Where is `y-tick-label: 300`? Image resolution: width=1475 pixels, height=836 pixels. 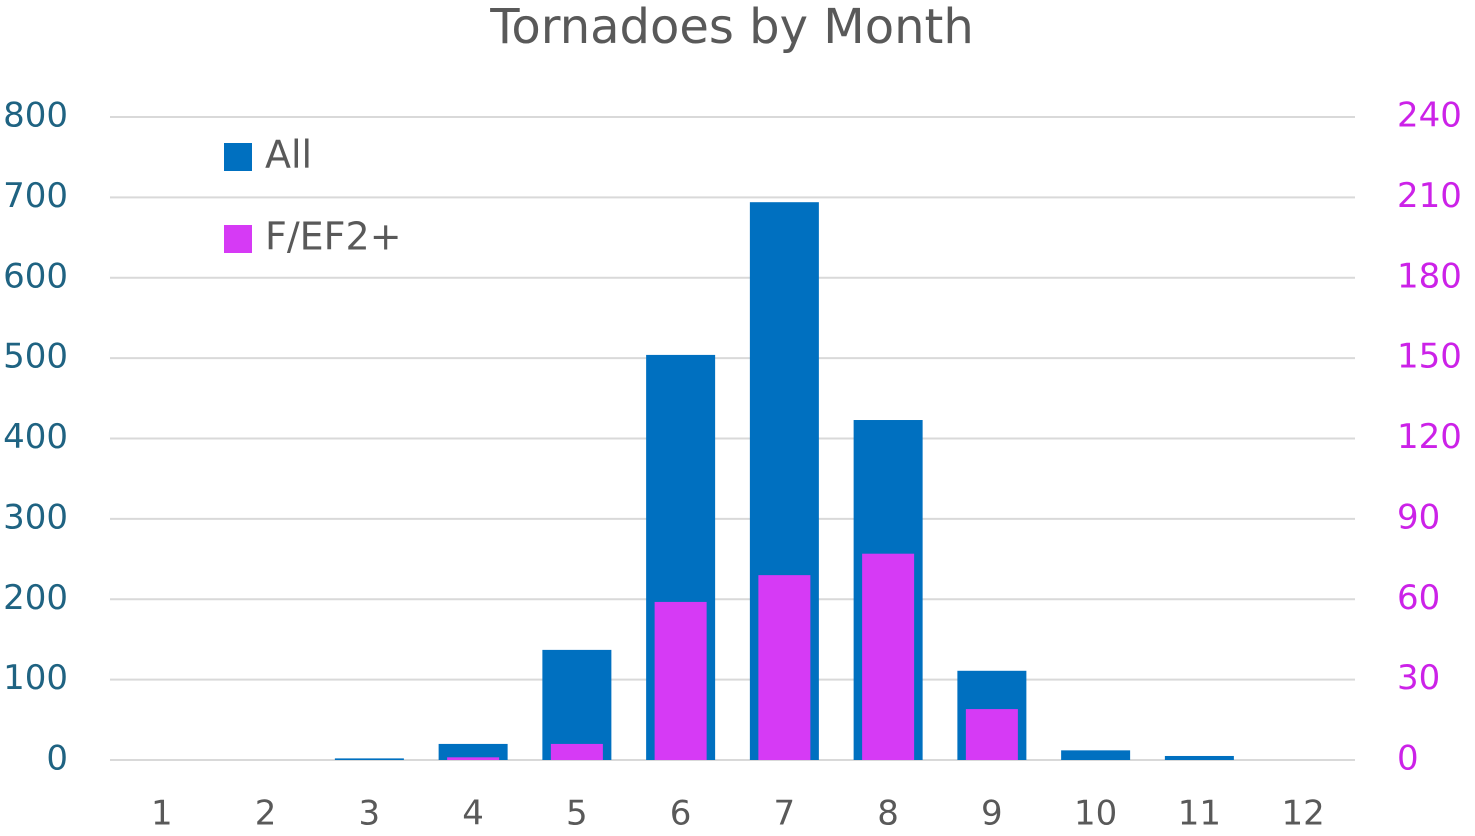 y-tick-label: 300 is located at coordinates (35, 517).